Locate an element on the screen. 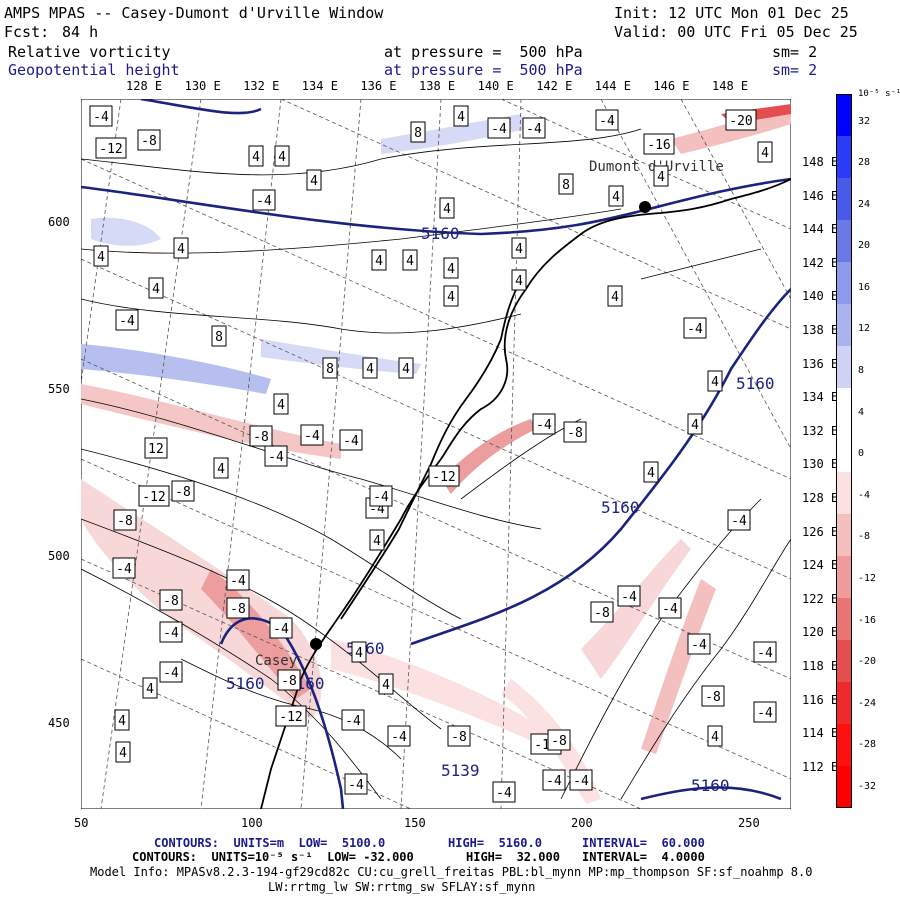 This screenshot has width=900, height=900. vorticity-label: 8 is located at coordinates (566, 185).